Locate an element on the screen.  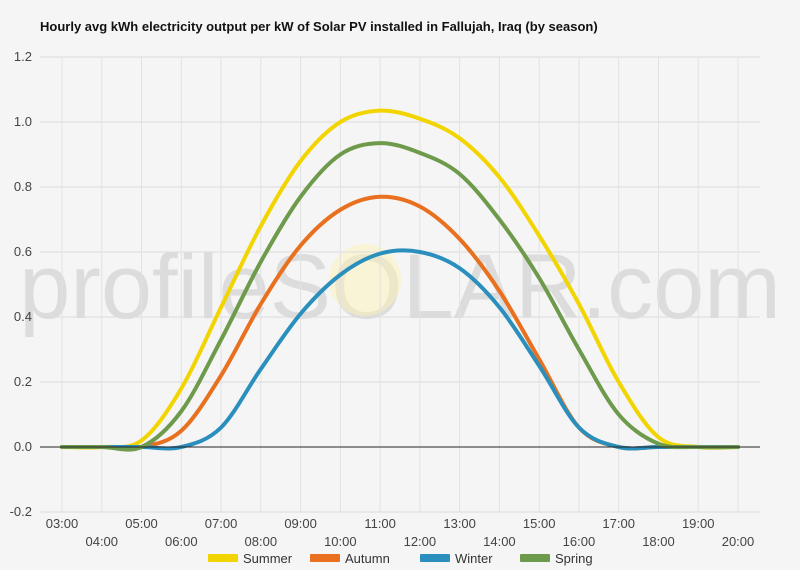
legend-label-spring: Spring is located at coordinates (574, 558).